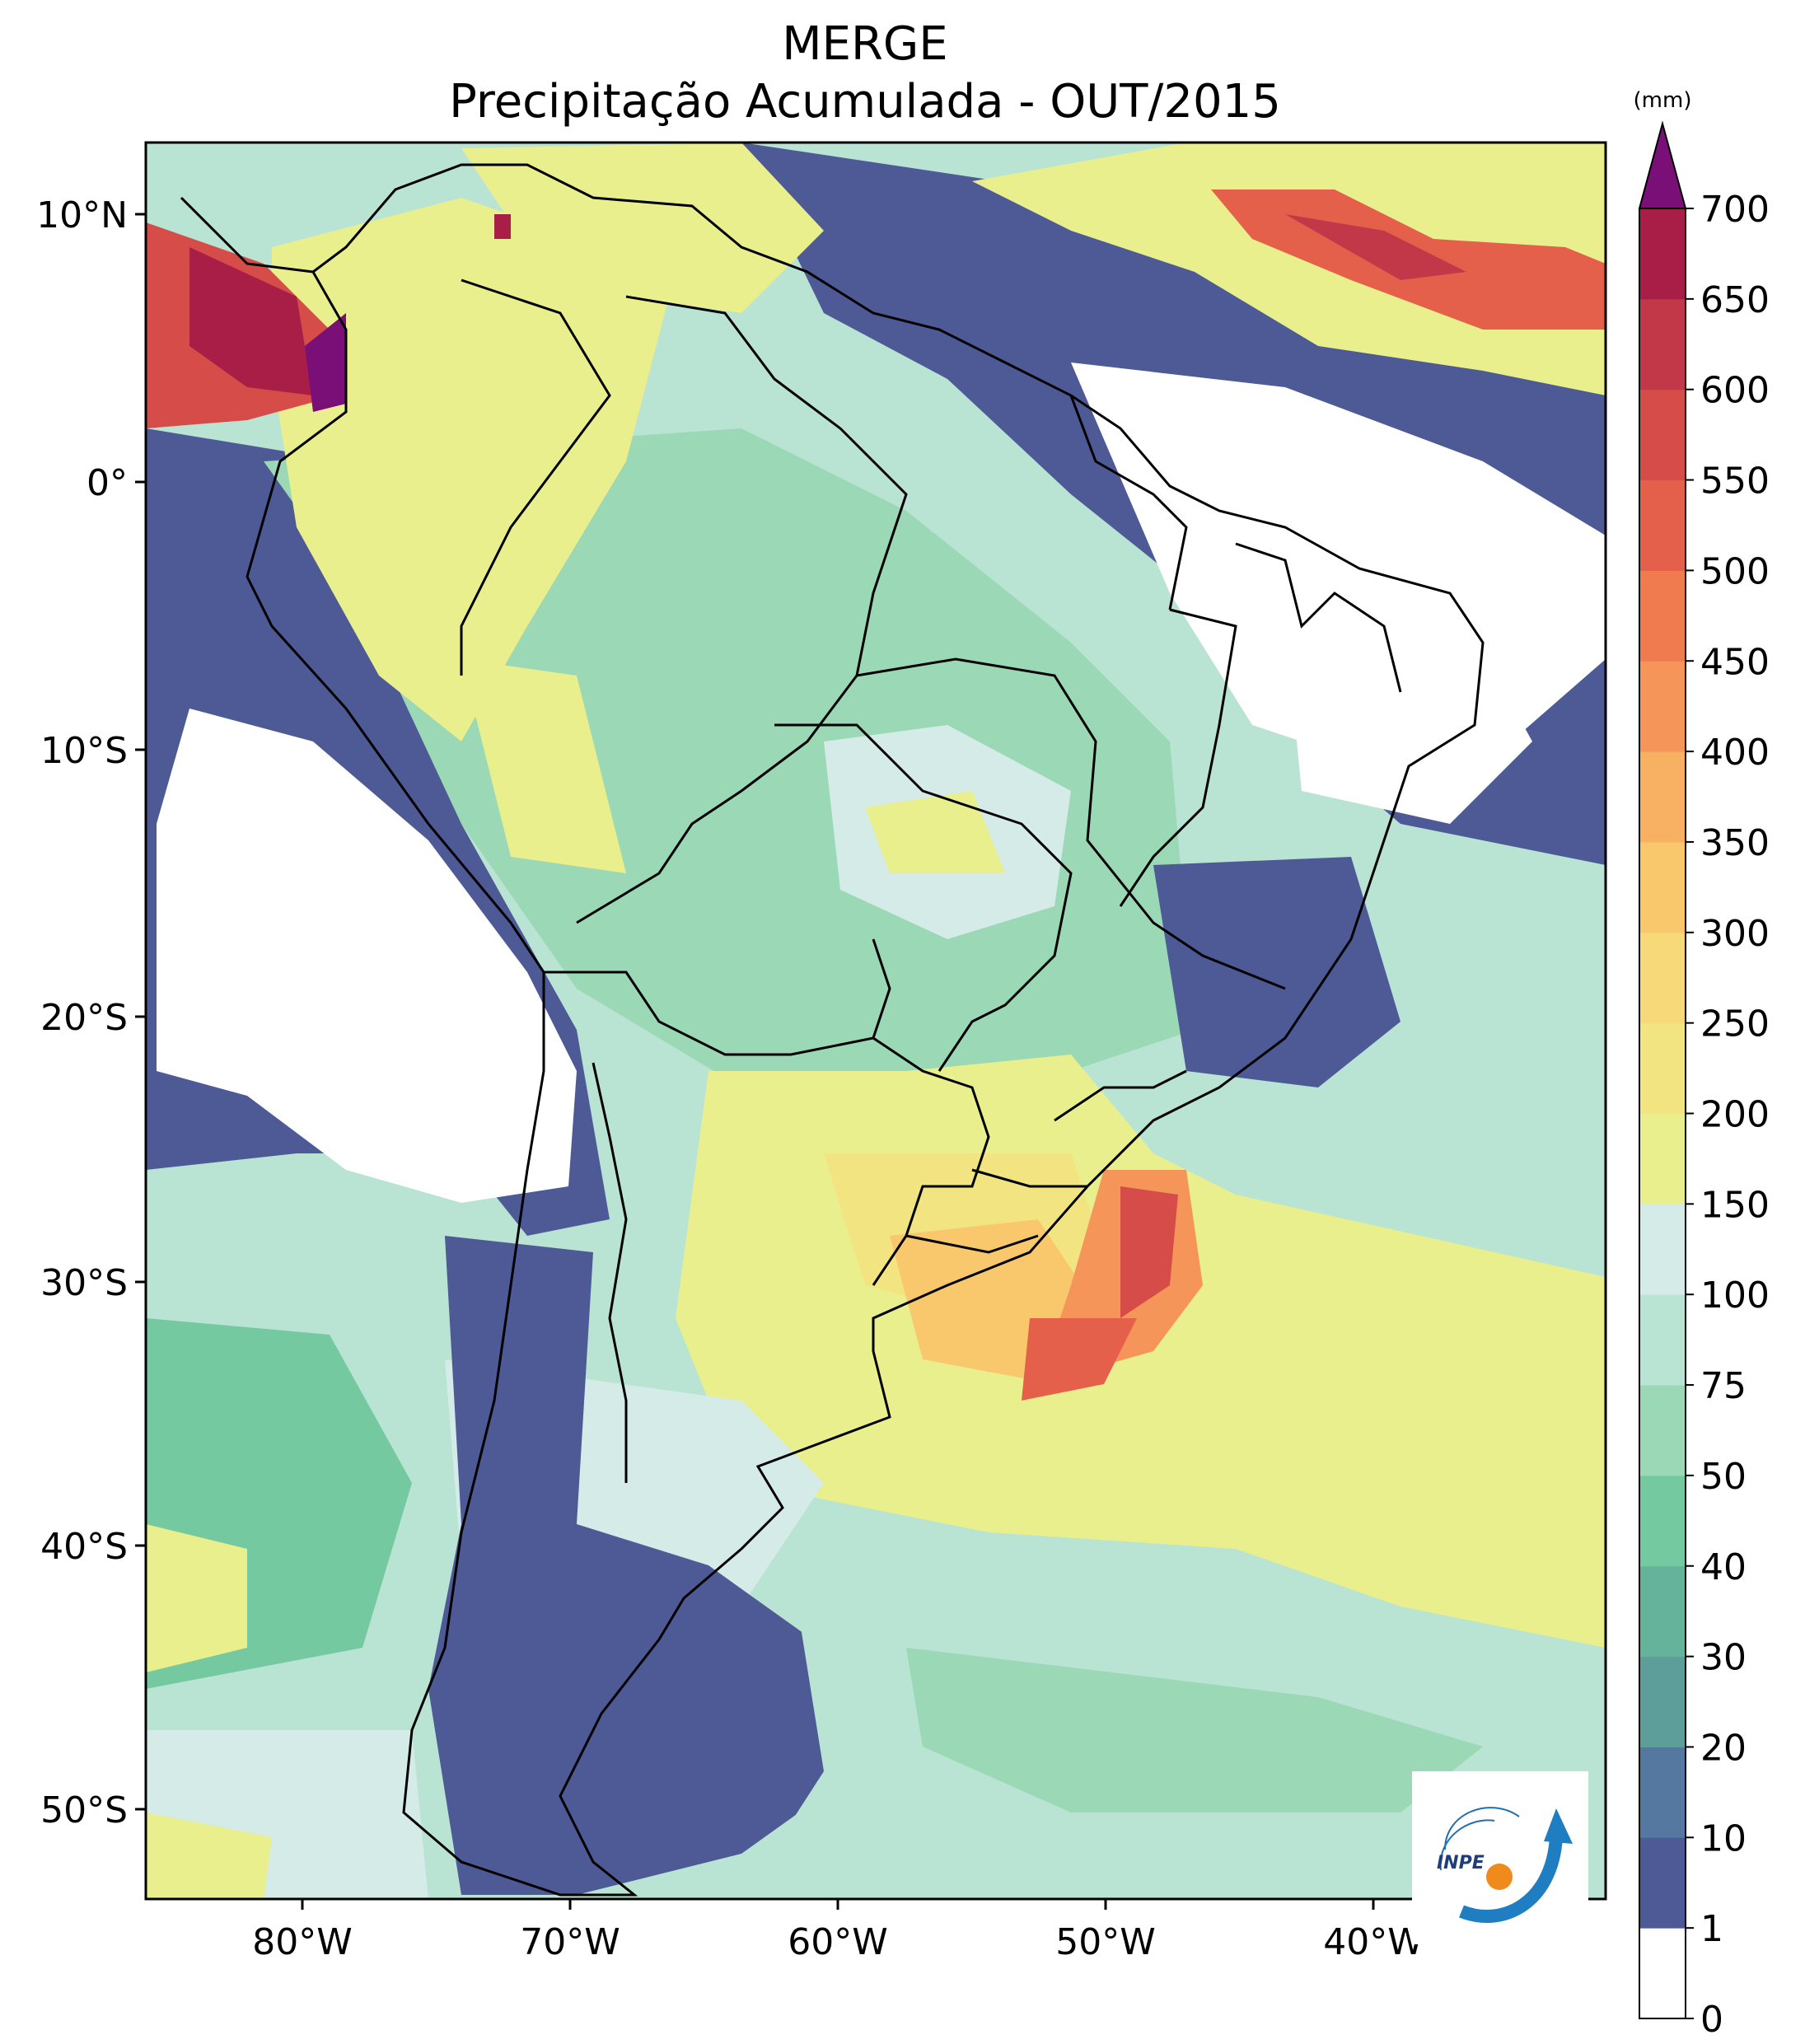  Describe the element at coordinates (1735, 482) in the screenshot. I see `colorbar-level-label: 550` at that location.